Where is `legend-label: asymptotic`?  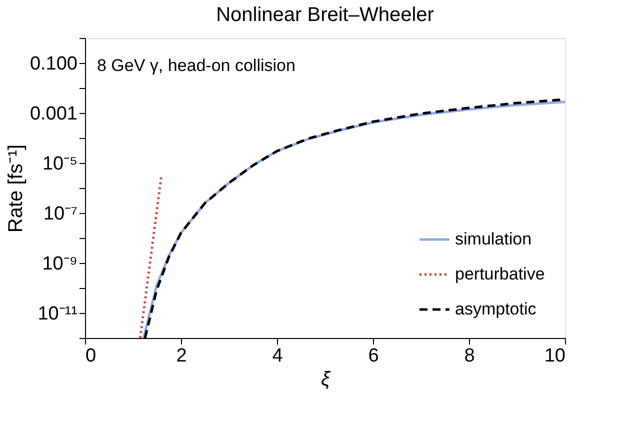
legend-label: asymptotic is located at coordinates (496, 309).